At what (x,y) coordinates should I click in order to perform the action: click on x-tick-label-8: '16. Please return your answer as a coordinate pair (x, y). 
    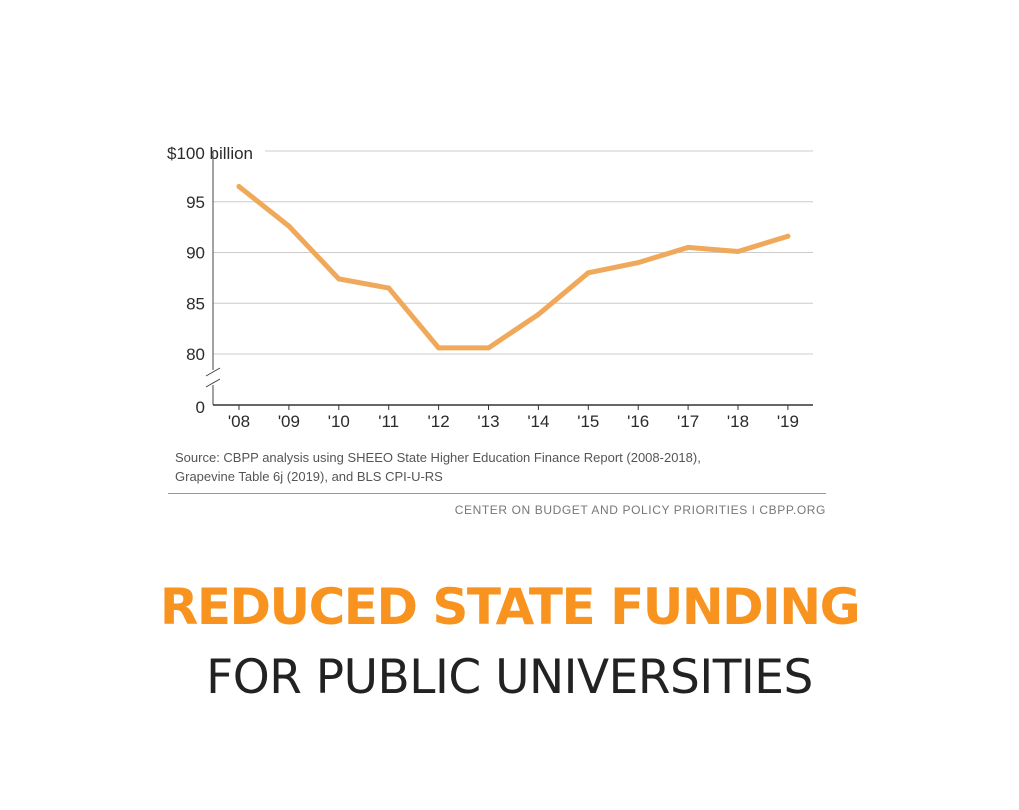
    Looking at the image, I should click on (638, 421).